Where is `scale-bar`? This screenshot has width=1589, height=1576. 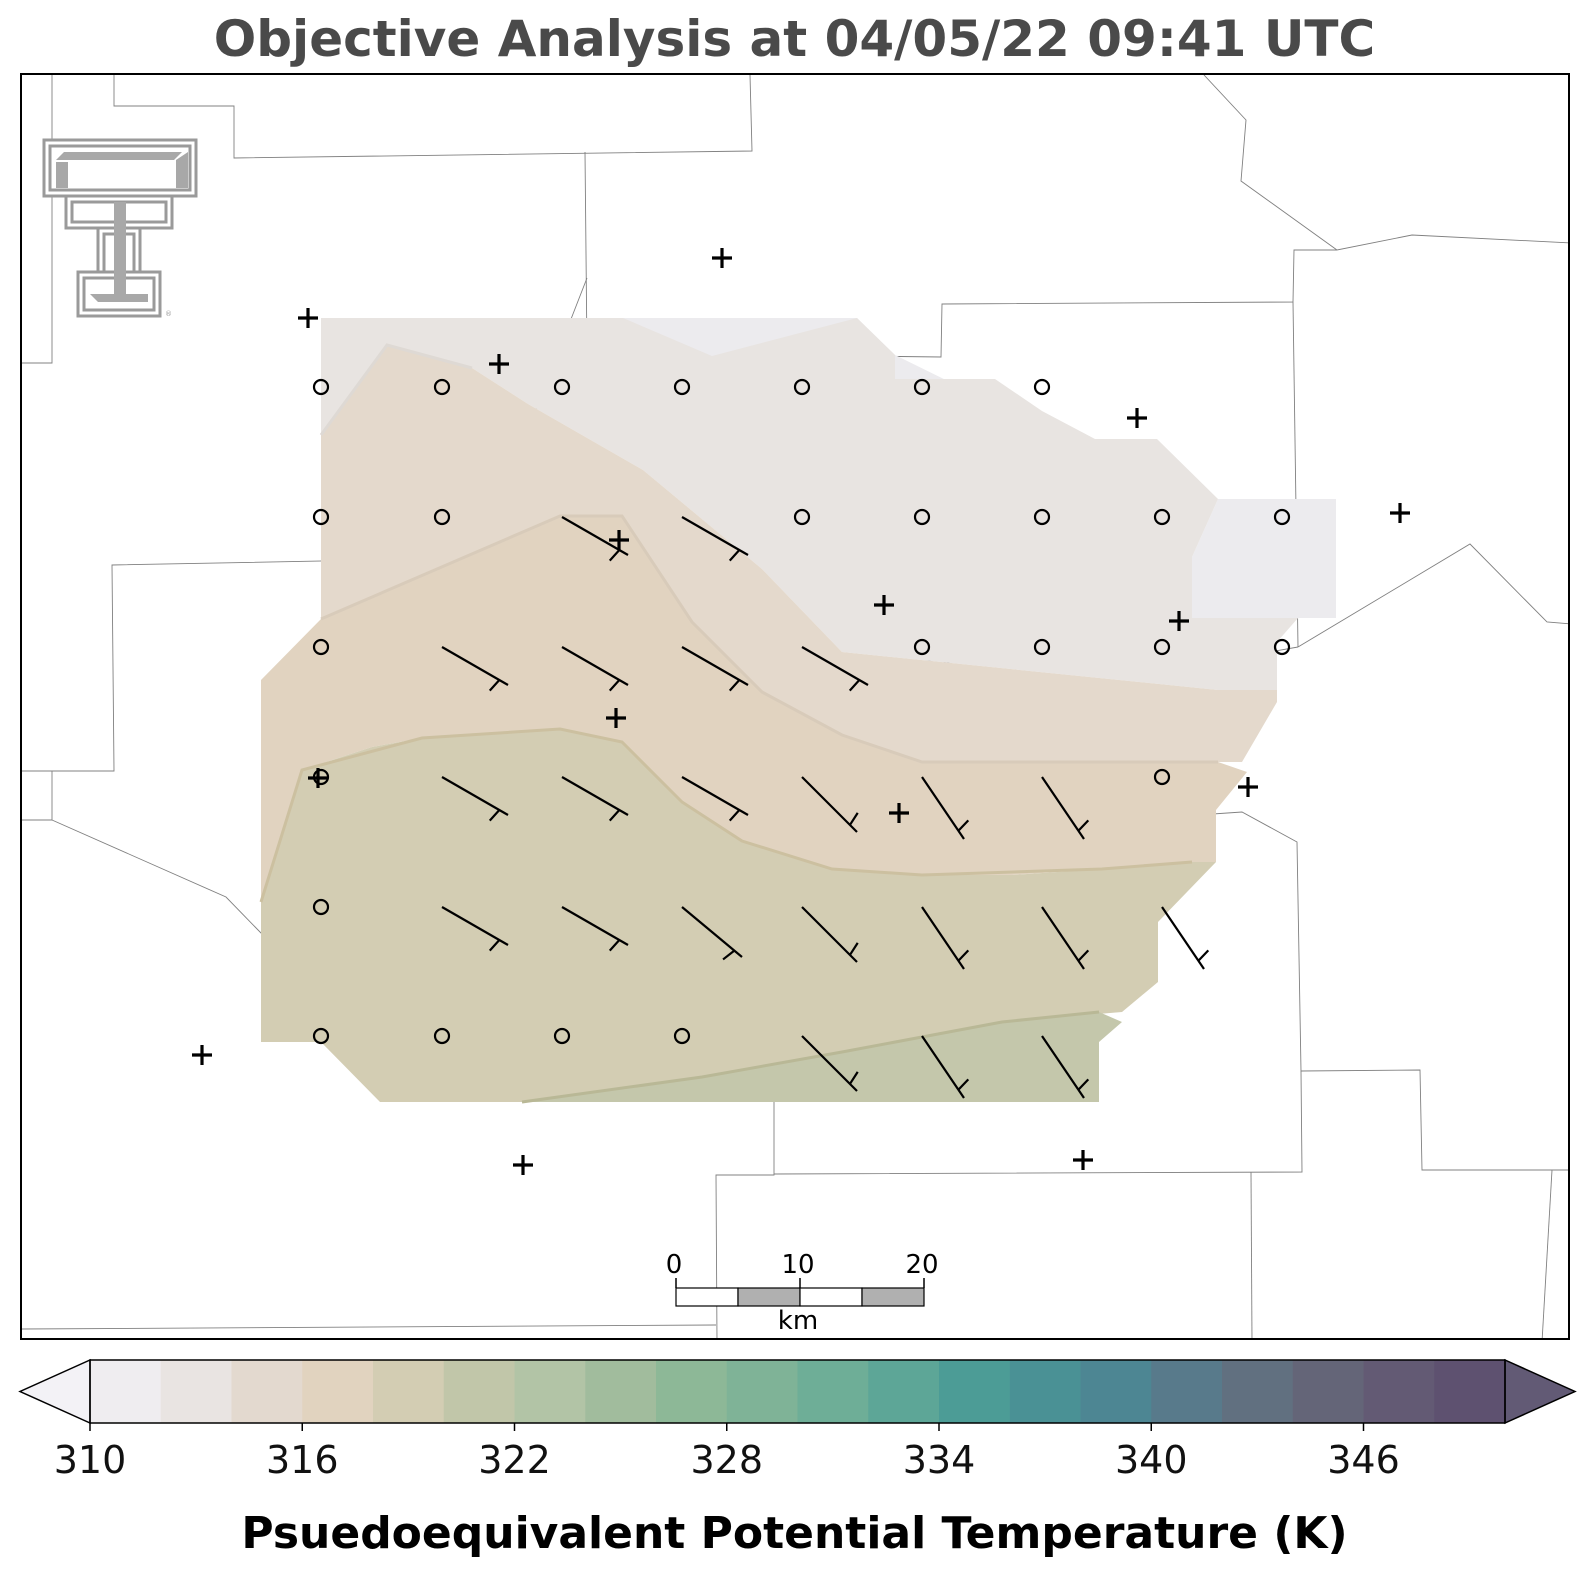
scale-bar is located at coordinates (800, 1292).